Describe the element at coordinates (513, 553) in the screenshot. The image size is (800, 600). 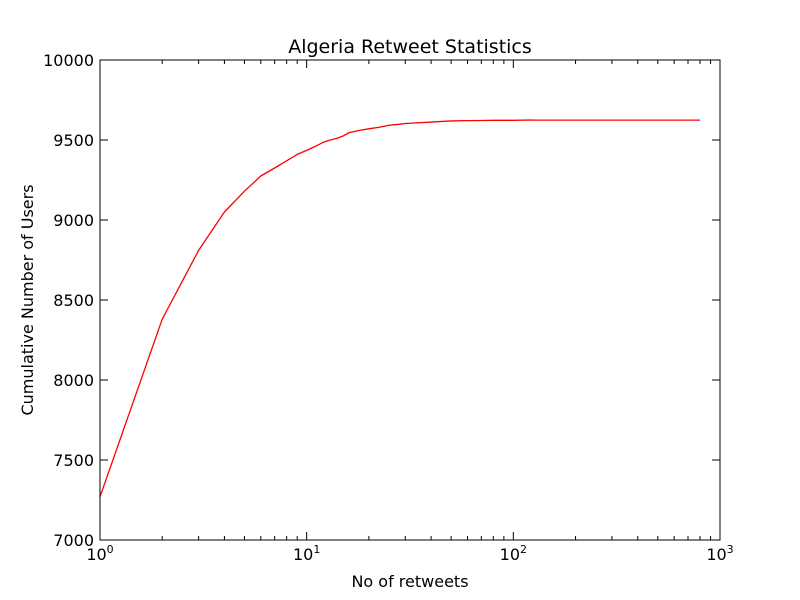
I see `x-tick-label: 10²` at that location.